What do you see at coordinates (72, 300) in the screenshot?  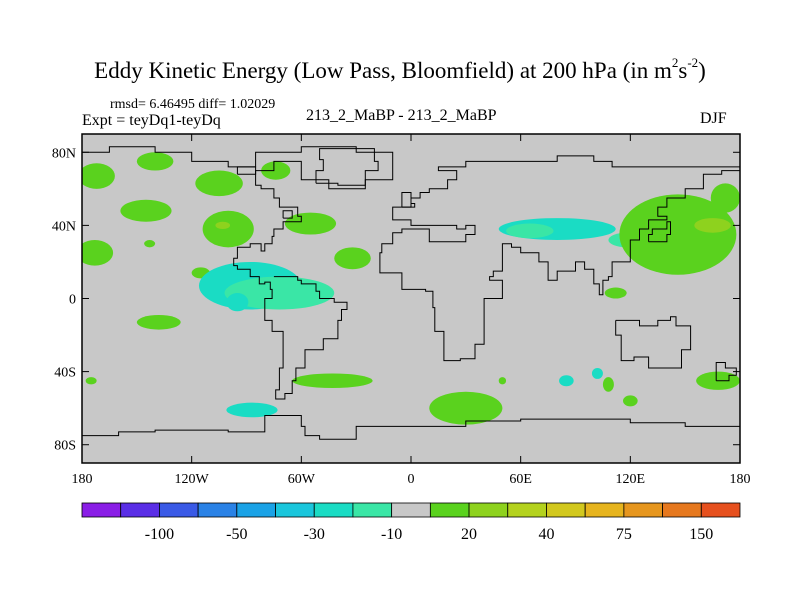 I see `y-tick-label: 0` at bounding box center [72, 300].